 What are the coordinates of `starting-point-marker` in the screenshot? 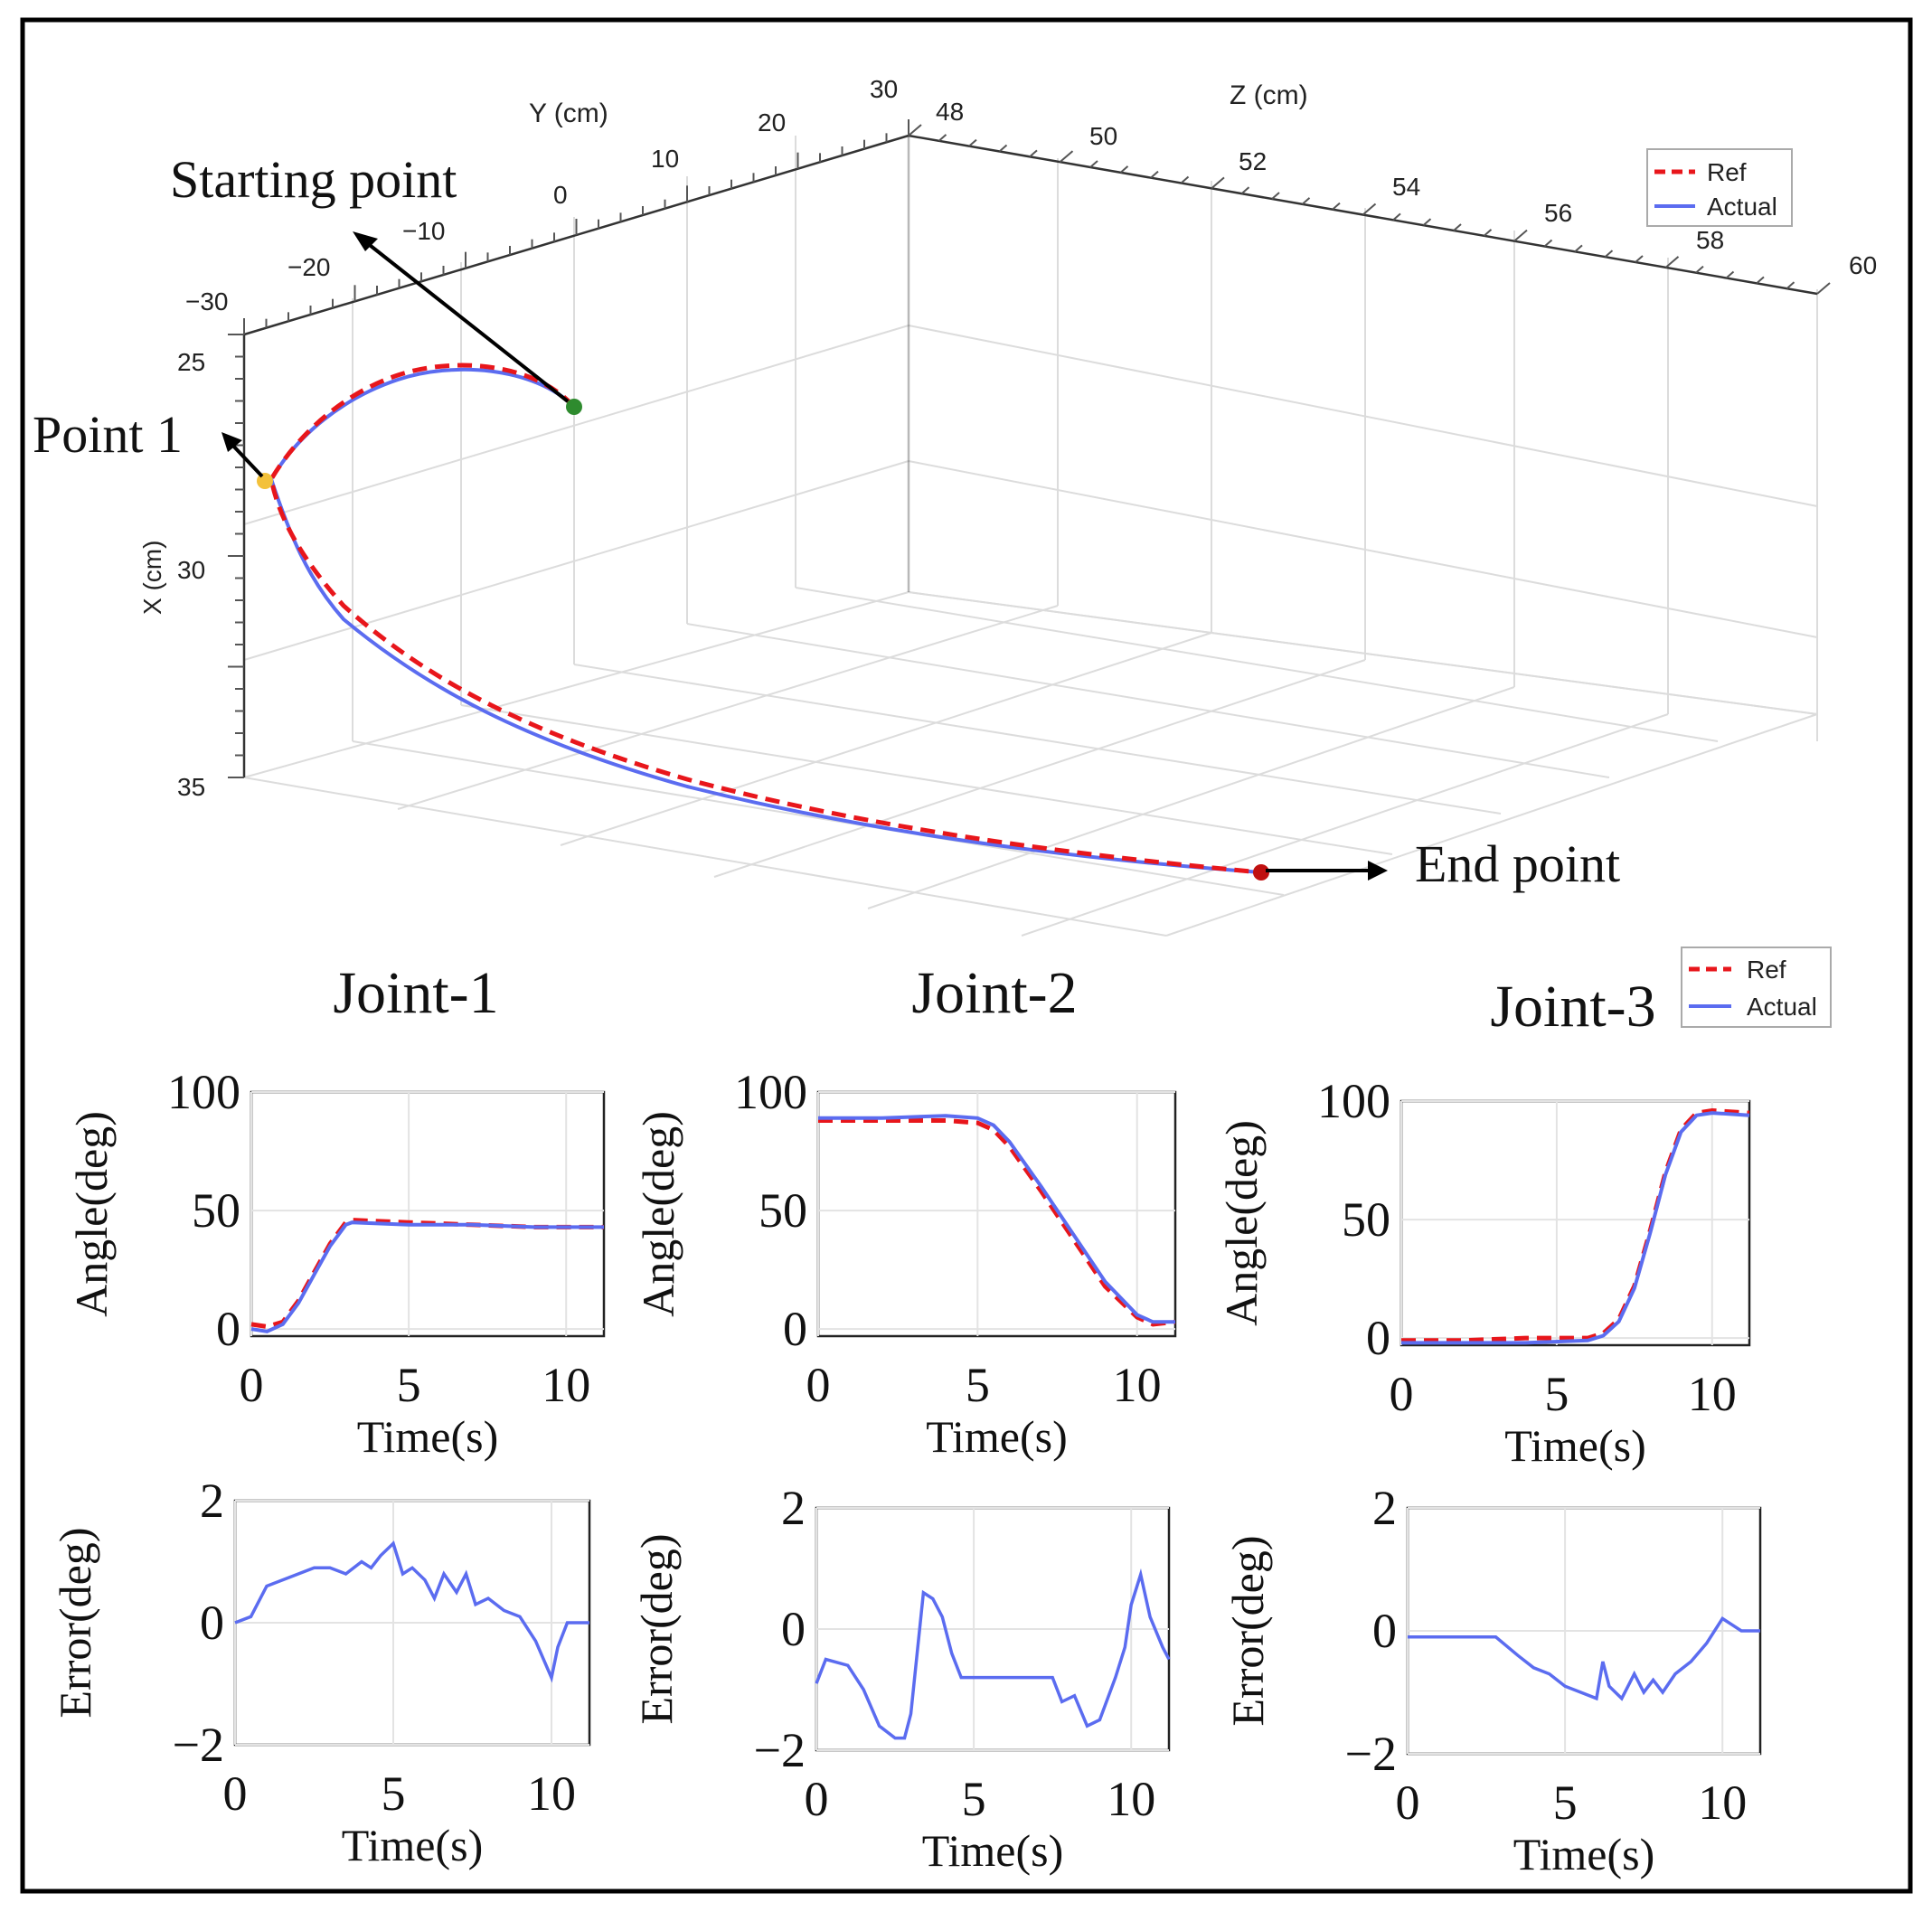 It's located at (574, 407).